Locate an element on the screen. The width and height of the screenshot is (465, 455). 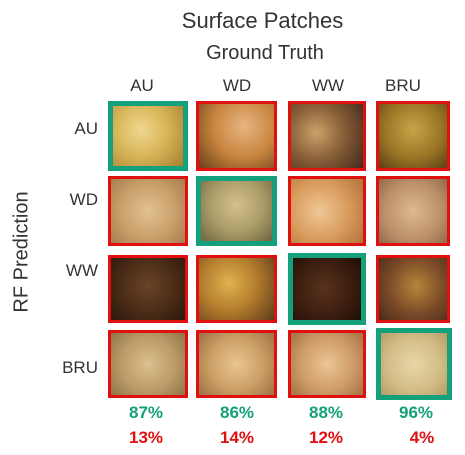
error-au: 13% is located at coordinates (146, 437).